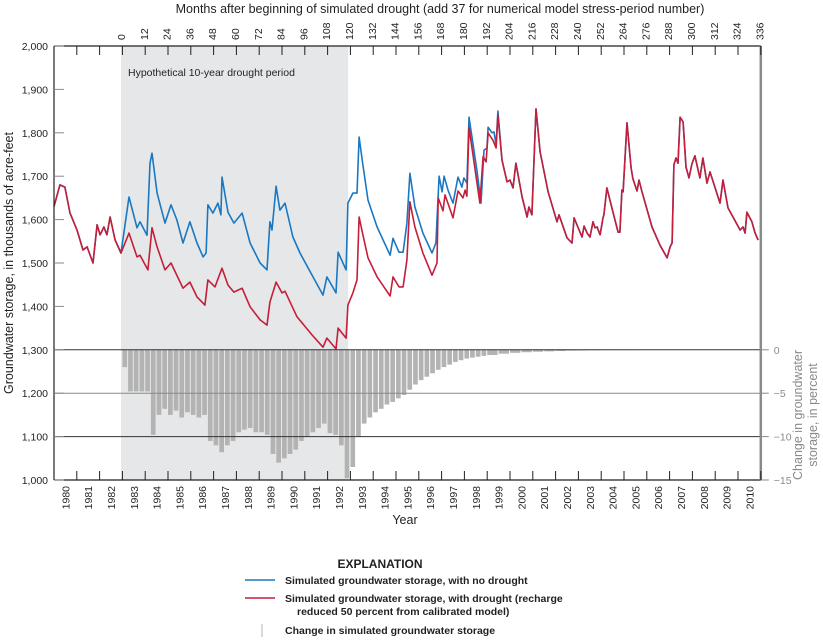 This screenshot has height=644, width=823. Describe the element at coordinates (545, 498) in the screenshot. I see `x-tick-label: 2001` at that location.